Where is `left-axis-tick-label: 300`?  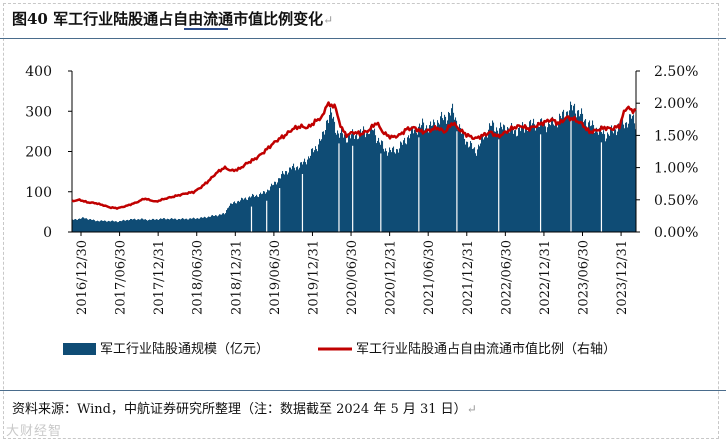
left-axis-tick-label: 300 is located at coordinates (38, 112).